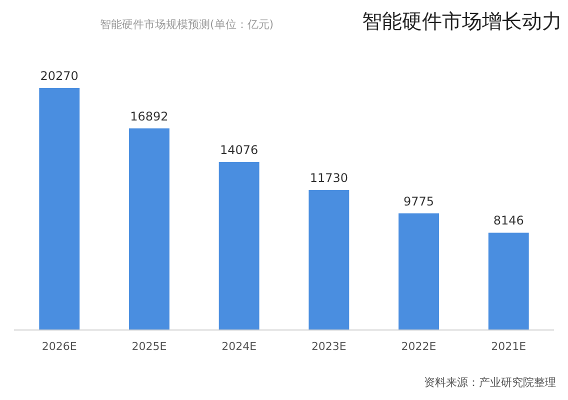  Describe the element at coordinates (59, 346) in the screenshot. I see `x-tick-label: 2026E` at that location.